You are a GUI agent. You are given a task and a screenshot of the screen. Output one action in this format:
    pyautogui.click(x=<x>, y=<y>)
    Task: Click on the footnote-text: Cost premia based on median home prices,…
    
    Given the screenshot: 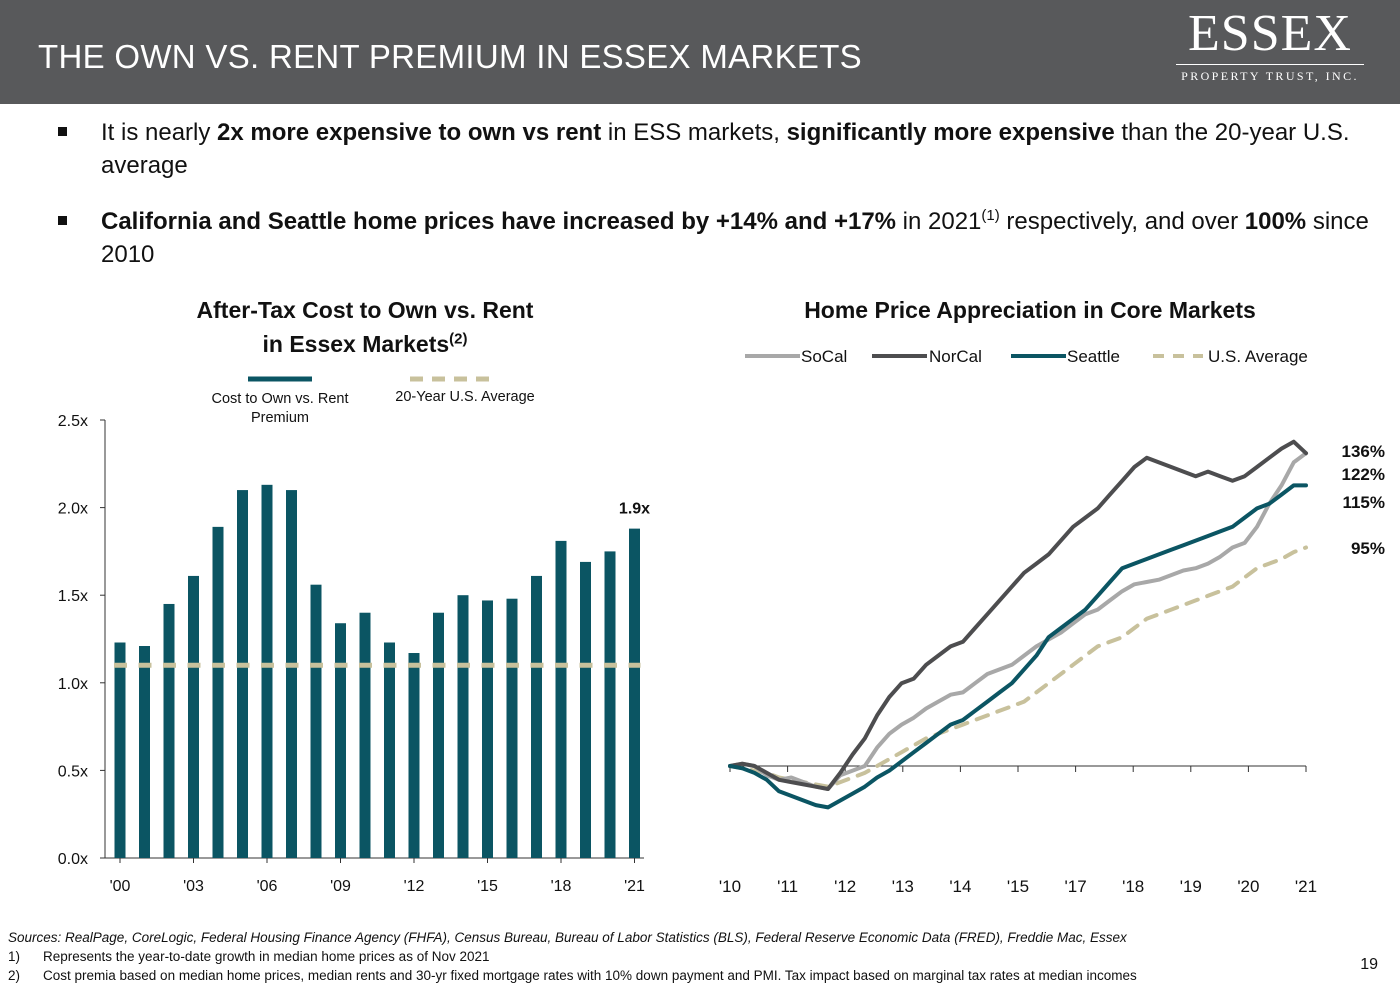 What is the action you would take?
    pyautogui.click(x=590, y=975)
    